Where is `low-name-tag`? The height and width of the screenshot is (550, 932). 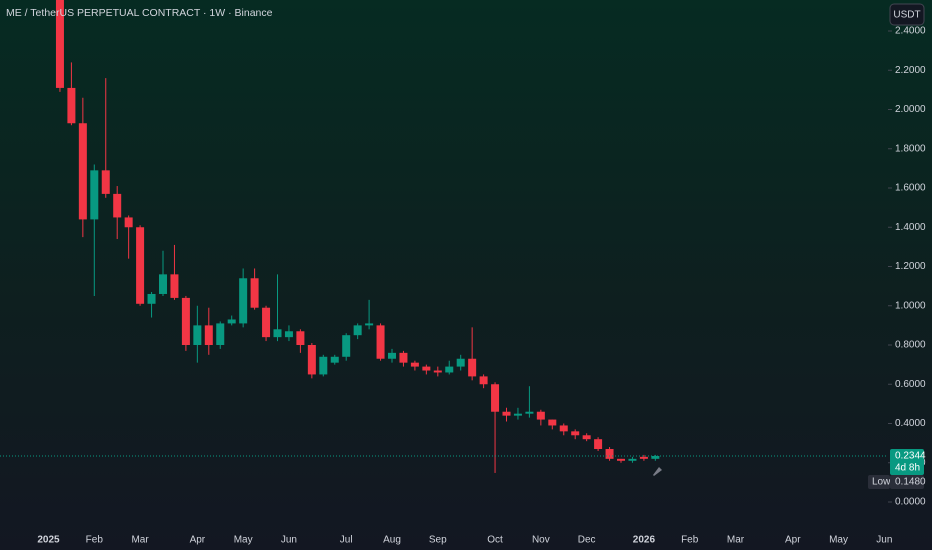
low-name-tag is located at coordinates (879, 481).